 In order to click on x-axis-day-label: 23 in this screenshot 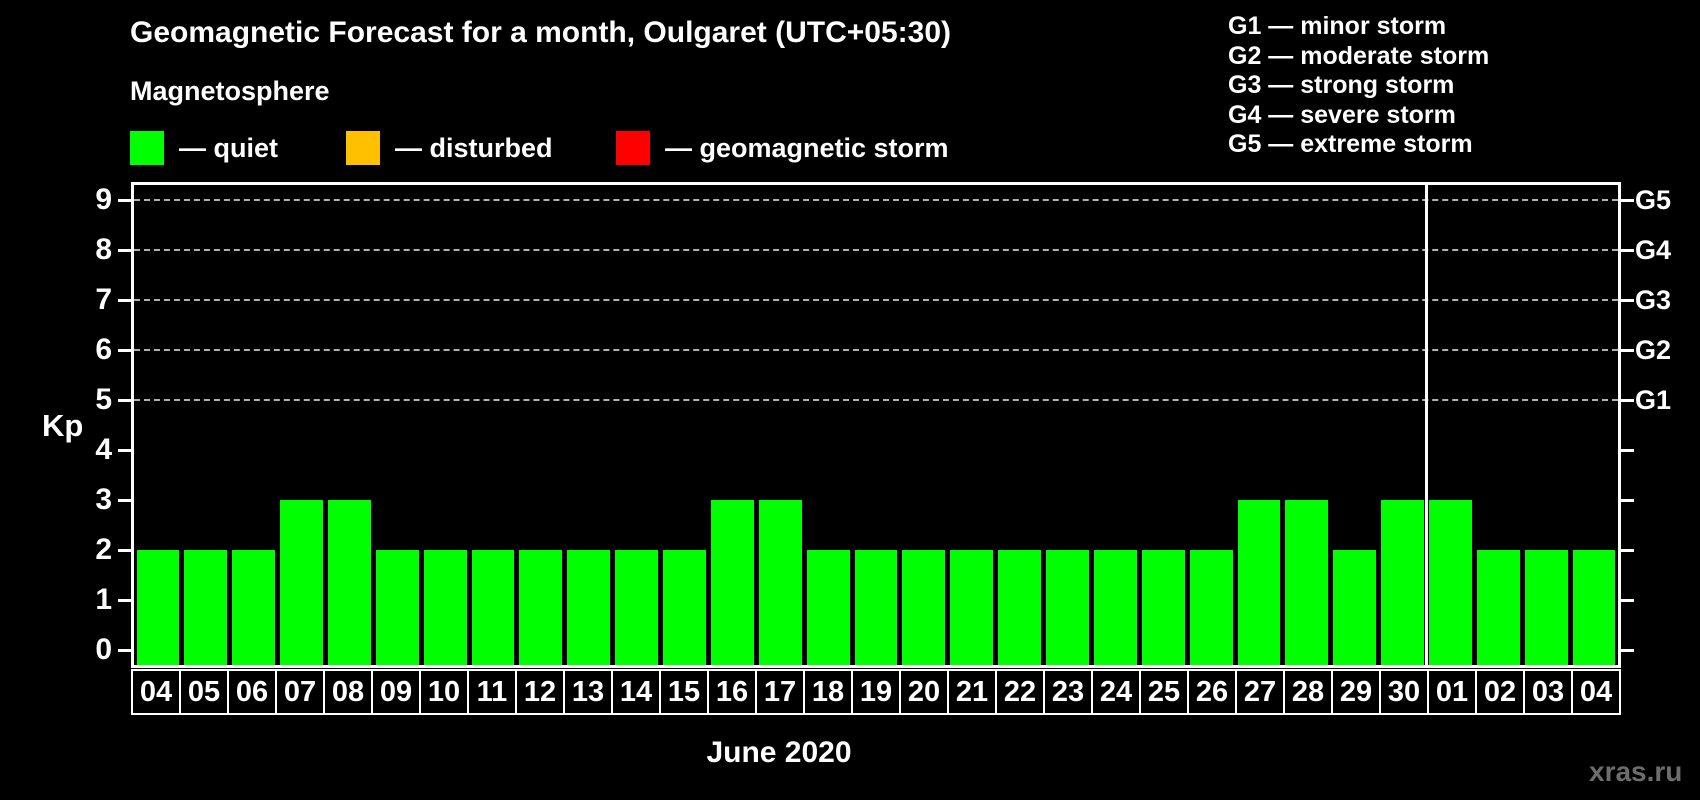, I will do `click(1067, 692)`.